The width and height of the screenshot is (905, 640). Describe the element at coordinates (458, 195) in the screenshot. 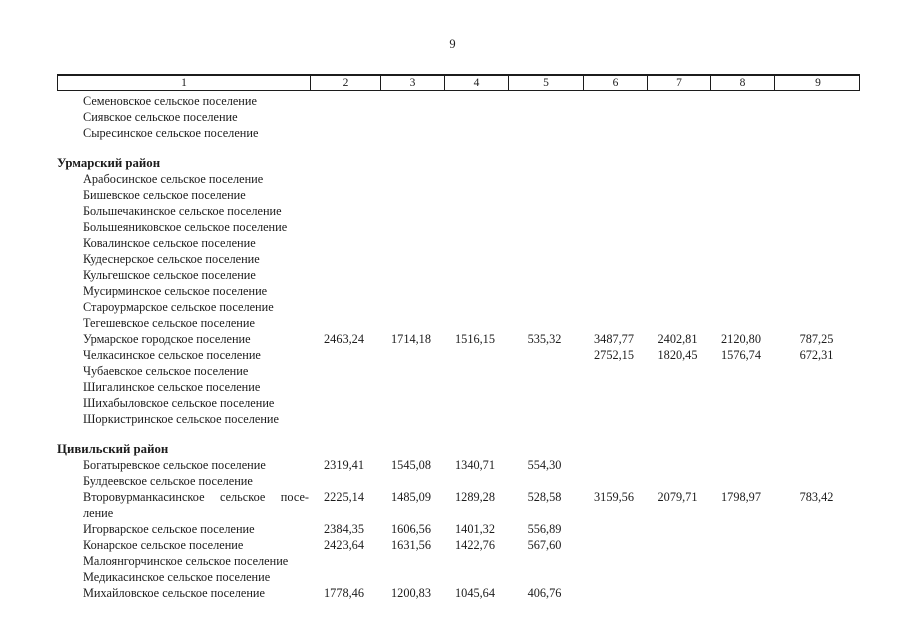

I see `table-row: Бишевское сельское поселение` at that location.